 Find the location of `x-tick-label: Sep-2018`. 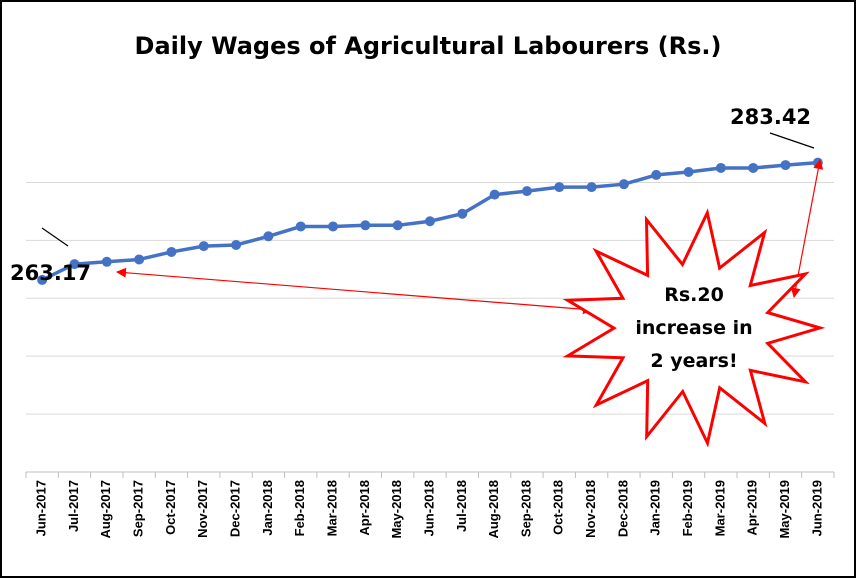

x-tick-label: Sep-2018 is located at coordinates (525, 508).